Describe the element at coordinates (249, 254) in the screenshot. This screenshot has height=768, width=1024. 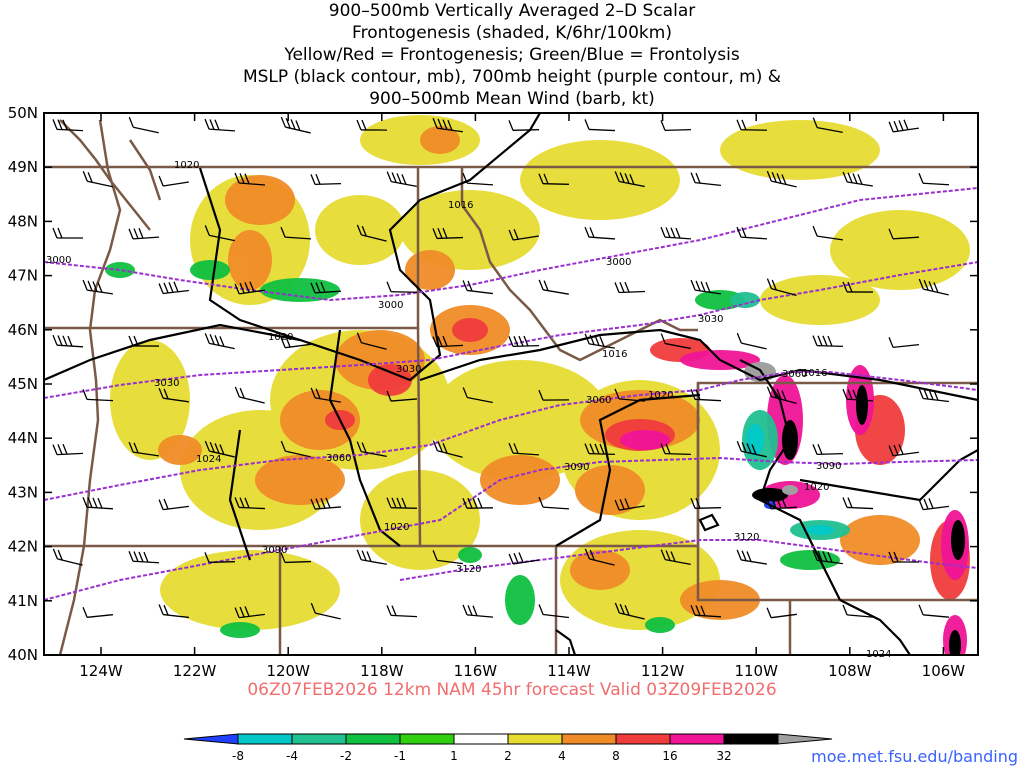
I see `isobar-west` at that location.